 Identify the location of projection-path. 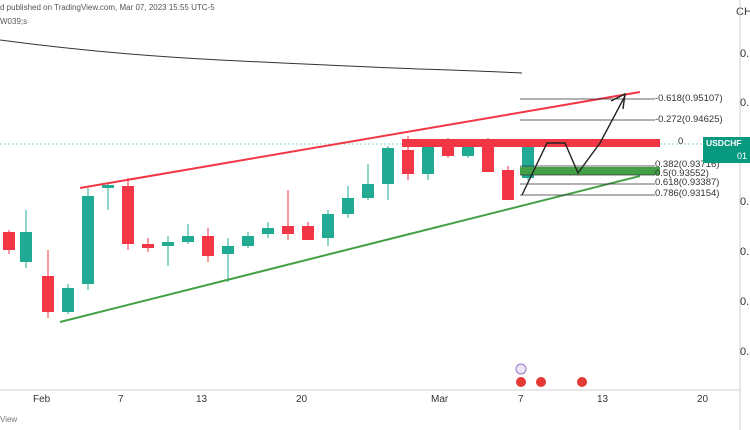
(573, 145).